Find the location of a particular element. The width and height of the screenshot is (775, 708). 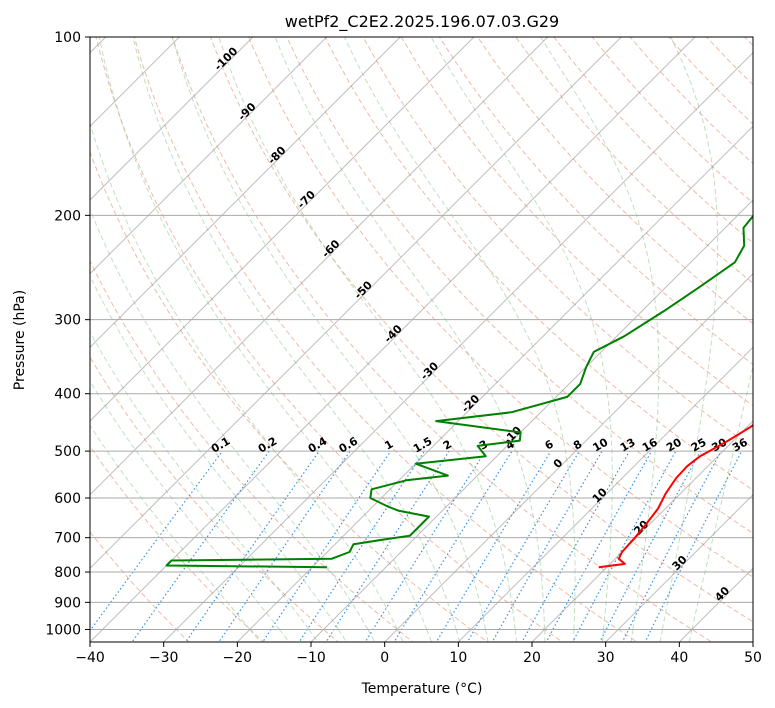

x-tick-label: 10 is located at coordinates (458, 658).